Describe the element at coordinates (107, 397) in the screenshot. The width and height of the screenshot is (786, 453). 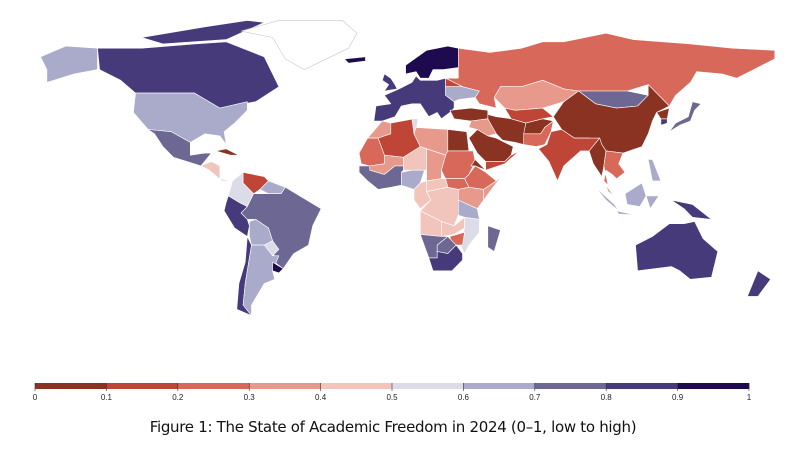
I see `legend-tick-label: 0.1` at that location.